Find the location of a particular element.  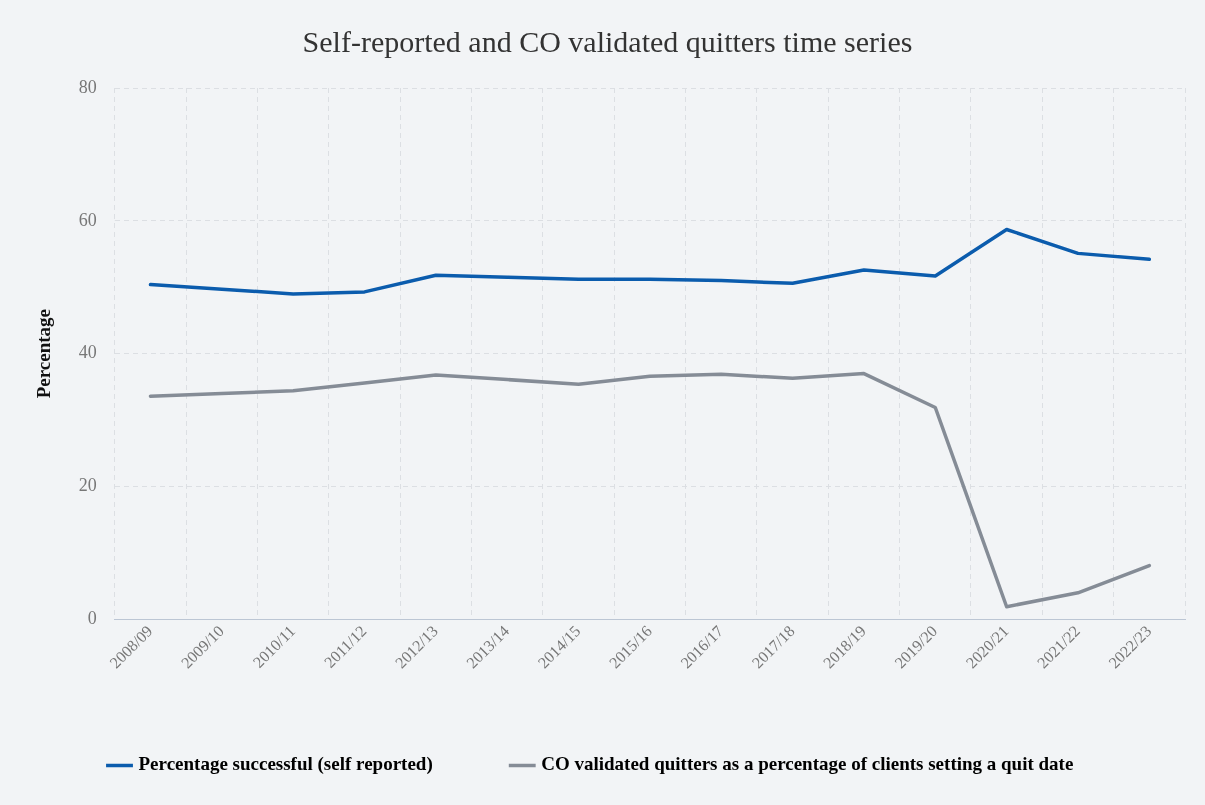

y-tick-label: 60 is located at coordinates (87, 219).